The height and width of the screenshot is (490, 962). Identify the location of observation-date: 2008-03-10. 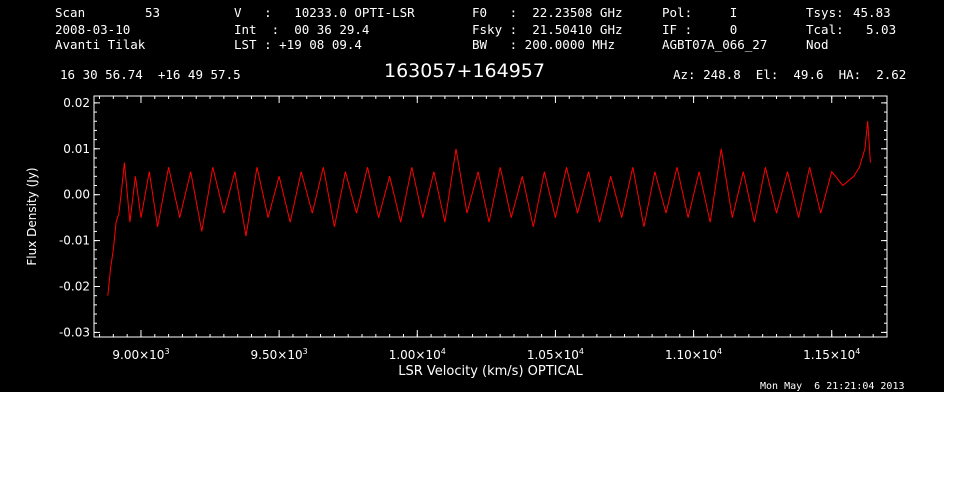
(93, 29).